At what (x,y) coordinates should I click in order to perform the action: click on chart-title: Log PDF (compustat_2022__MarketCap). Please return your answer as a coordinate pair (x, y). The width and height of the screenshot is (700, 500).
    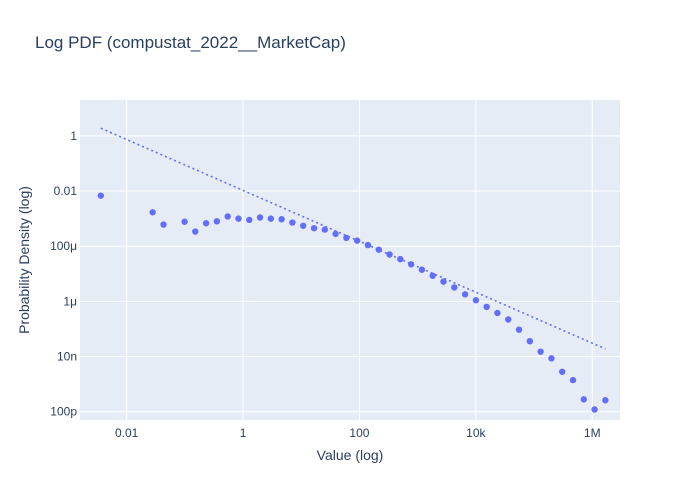
    Looking at the image, I should click on (190, 42).